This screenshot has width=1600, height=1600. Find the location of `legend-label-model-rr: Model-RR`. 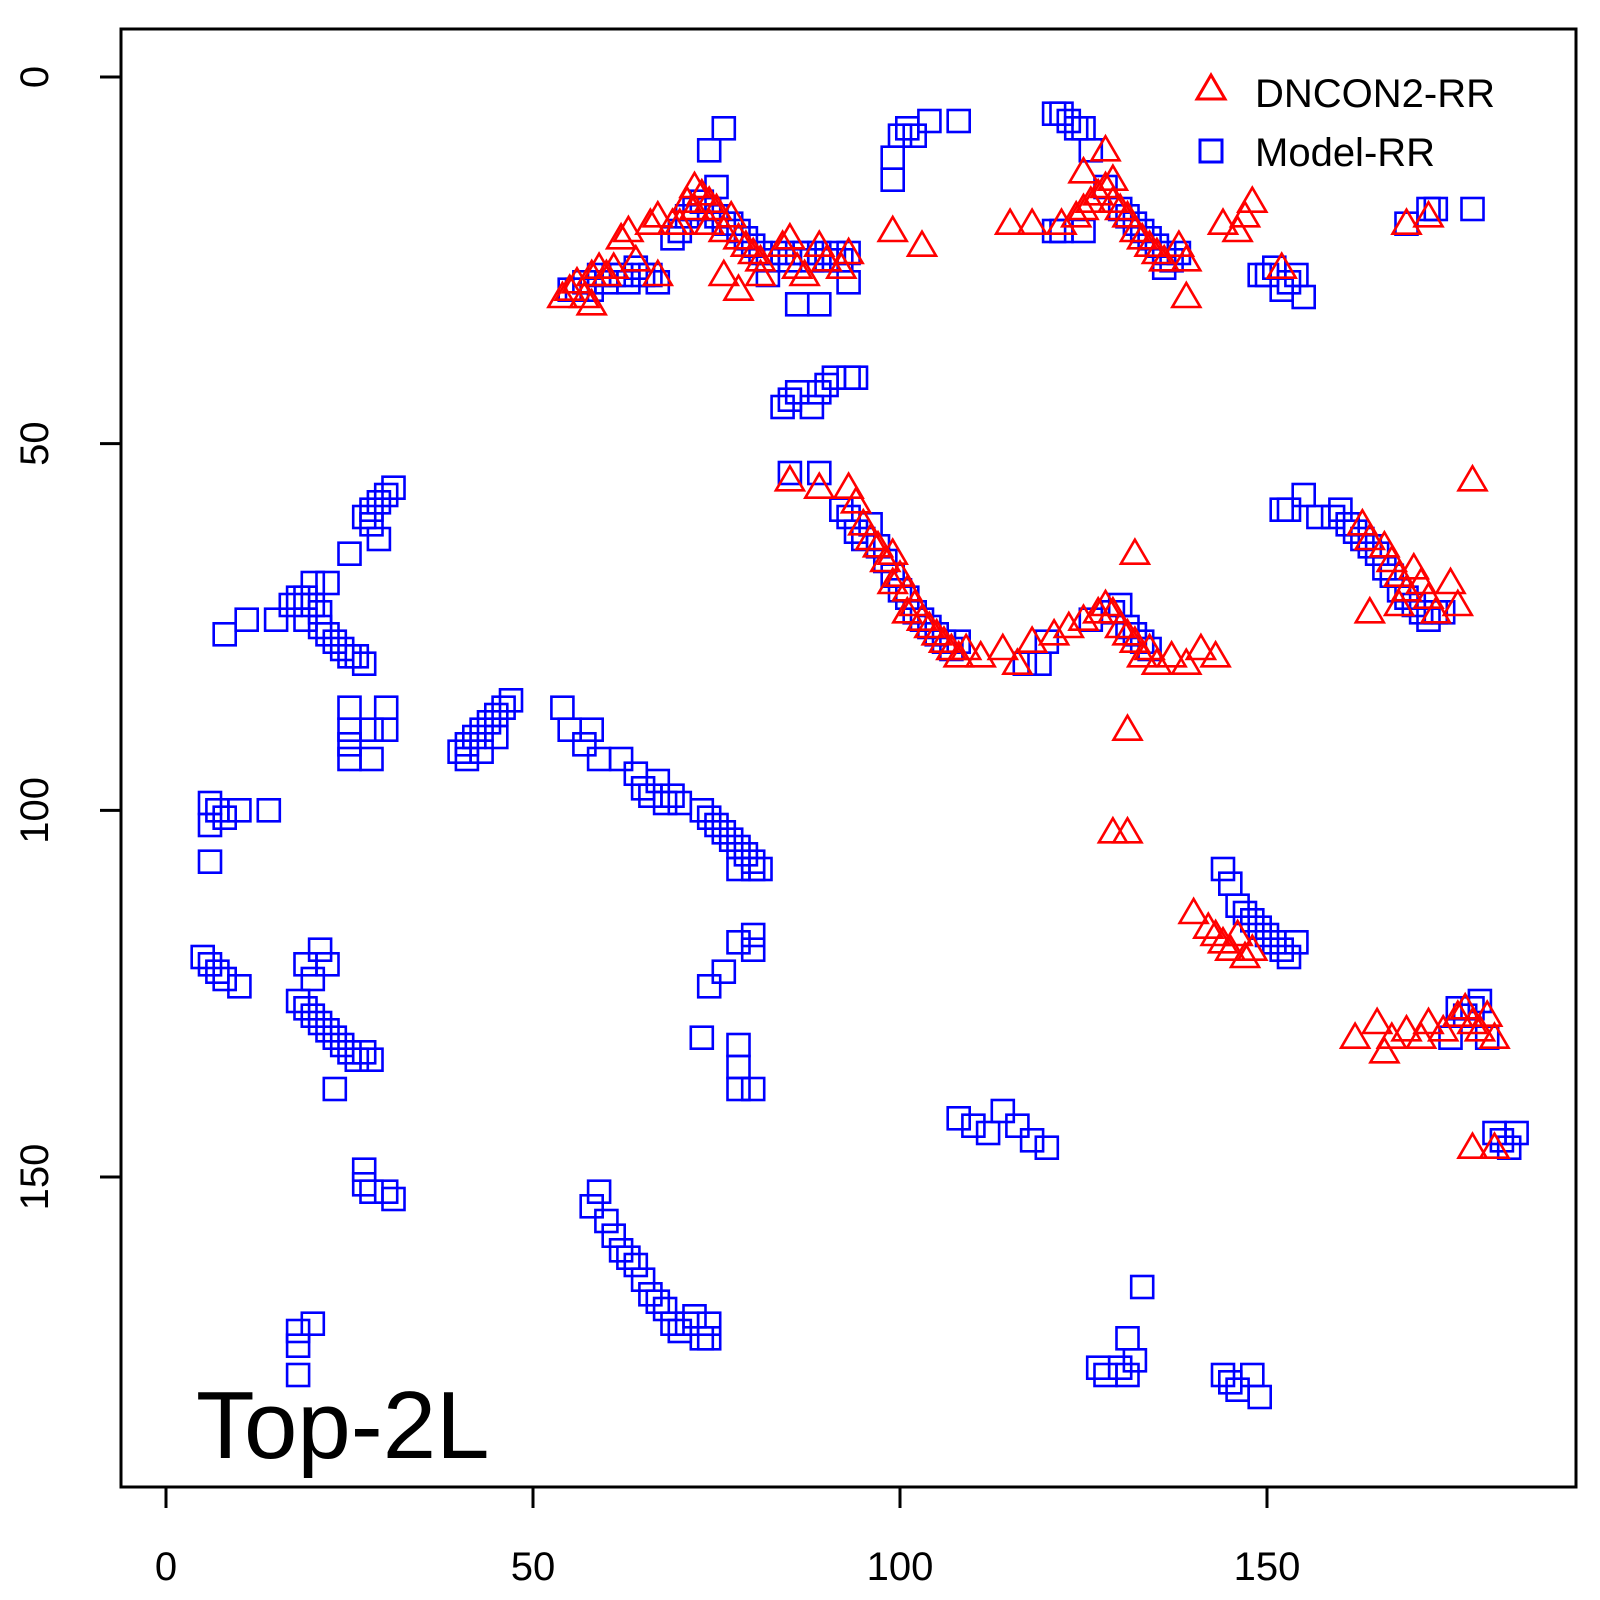

legend-label-model-rr: Model-RR is located at coordinates (1345, 153).